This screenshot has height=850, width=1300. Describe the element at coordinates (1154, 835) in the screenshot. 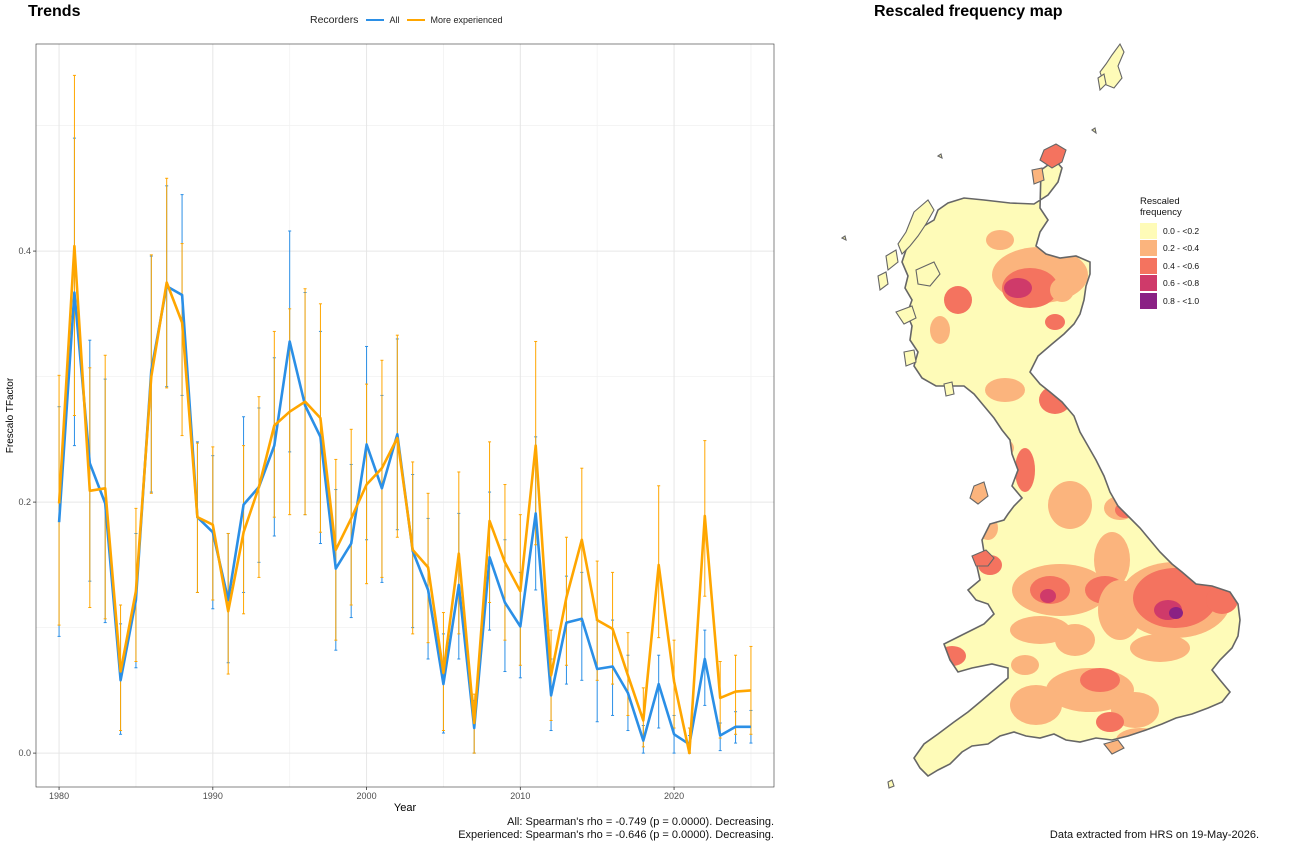

I see `data-note: Data extracted from HRS on 19-May-2026.` at that location.